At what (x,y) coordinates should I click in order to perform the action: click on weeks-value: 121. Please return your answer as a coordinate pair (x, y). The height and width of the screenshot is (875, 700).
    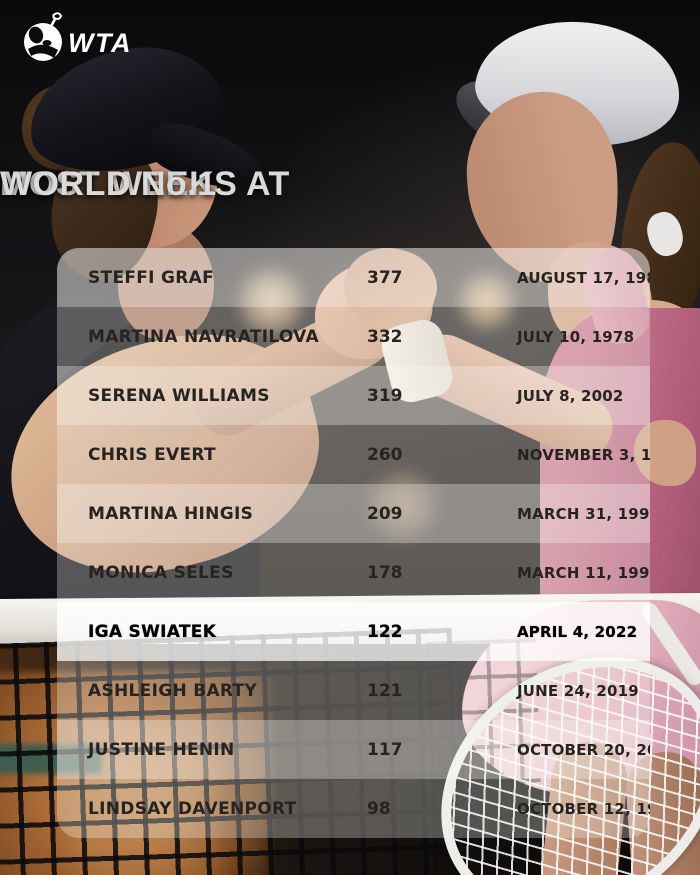
    Looking at the image, I should click on (385, 690).